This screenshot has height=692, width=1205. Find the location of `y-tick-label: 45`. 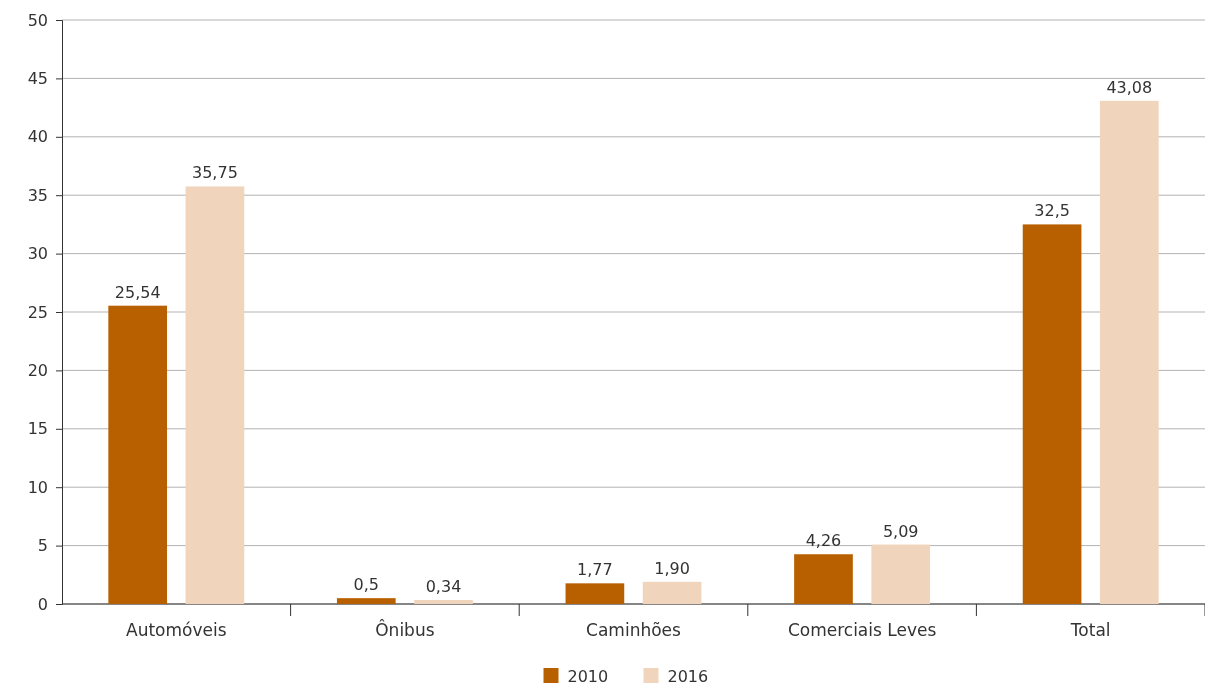

y-tick-label: 45 is located at coordinates (37, 79).